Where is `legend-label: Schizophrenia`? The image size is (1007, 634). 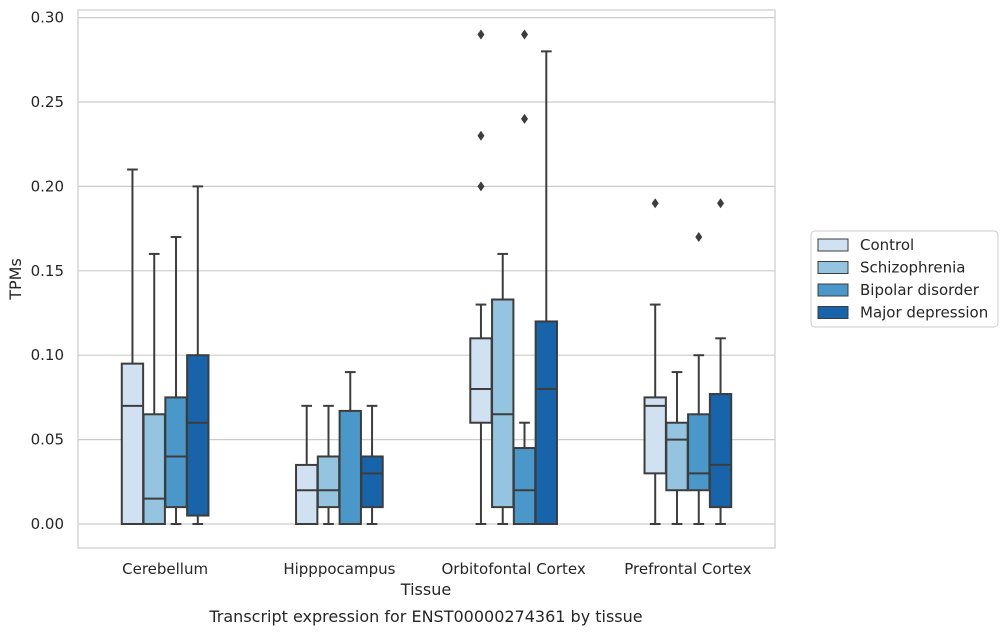
legend-label: Schizophrenia is located at coordinates (912, 268).